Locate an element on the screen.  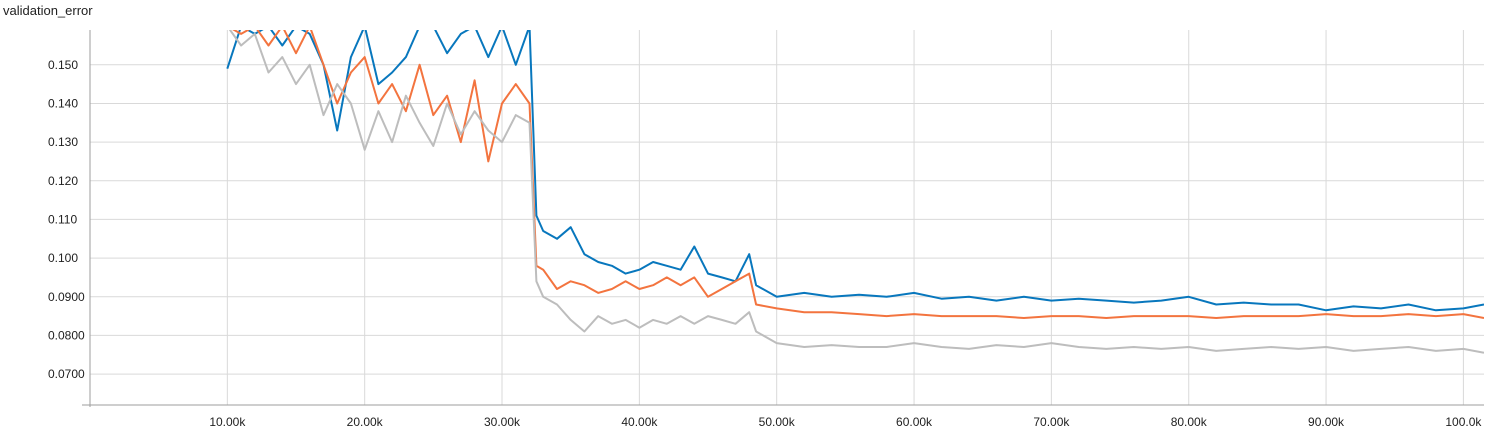
y-tick-label-8: 0.150 is located at coordinates (63, 65).